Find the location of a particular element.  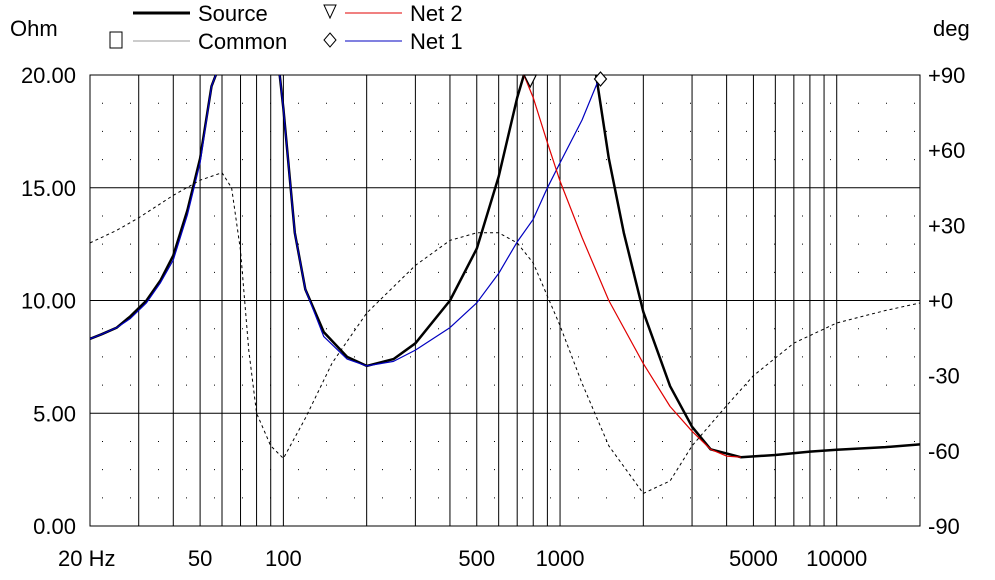

y-right-tick-label: -30 is located at coordinates (944, 376).